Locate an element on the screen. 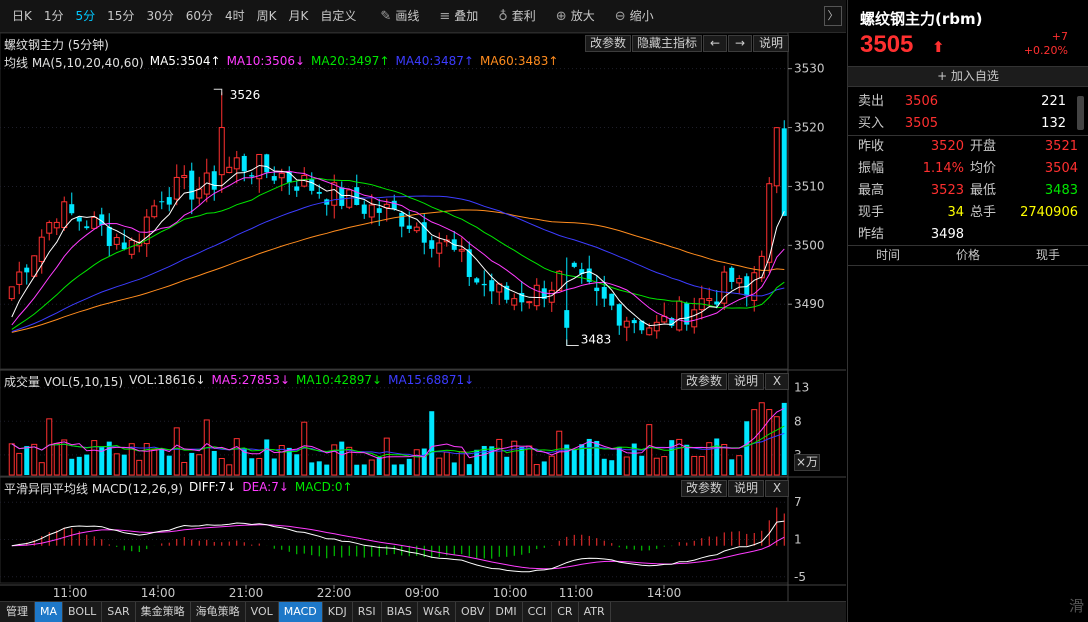 The width and height of the screenshot is (1088, 622). ma60-line is located at coordinates (398, 271).